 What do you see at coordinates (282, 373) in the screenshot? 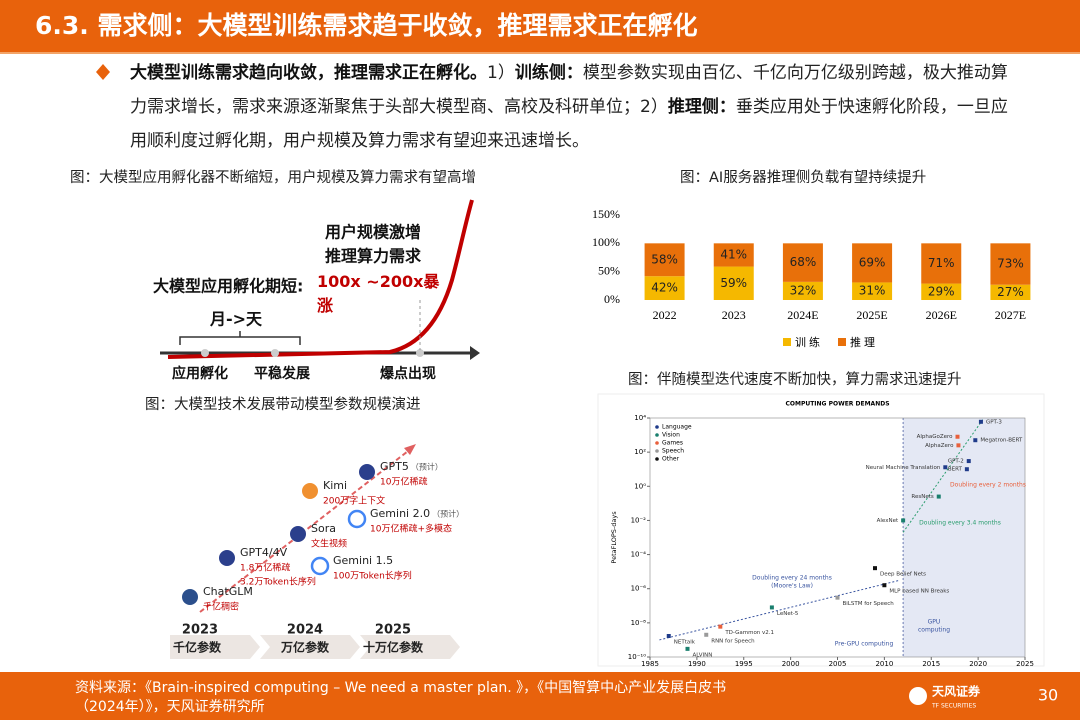
I see `stage: 平稳发展` at bounding box center [282, 373].